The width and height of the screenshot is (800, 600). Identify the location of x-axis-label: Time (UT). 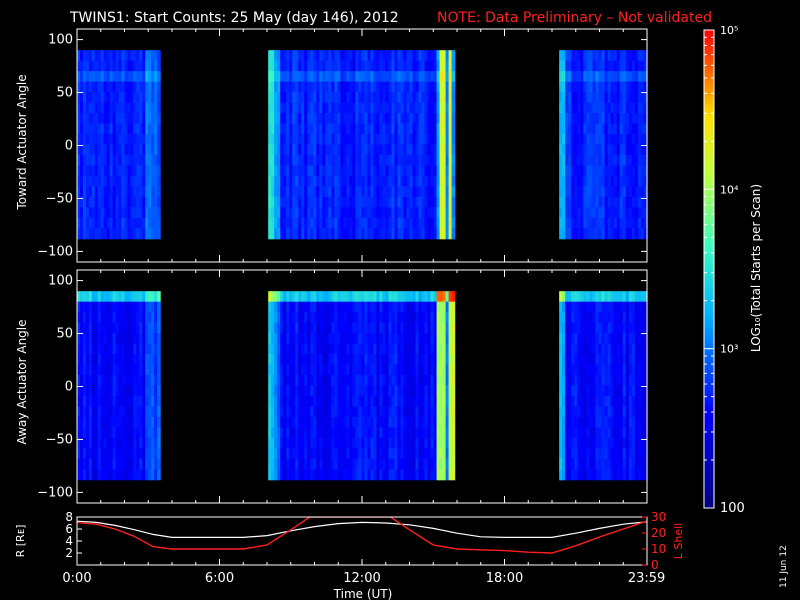
(363, 593).